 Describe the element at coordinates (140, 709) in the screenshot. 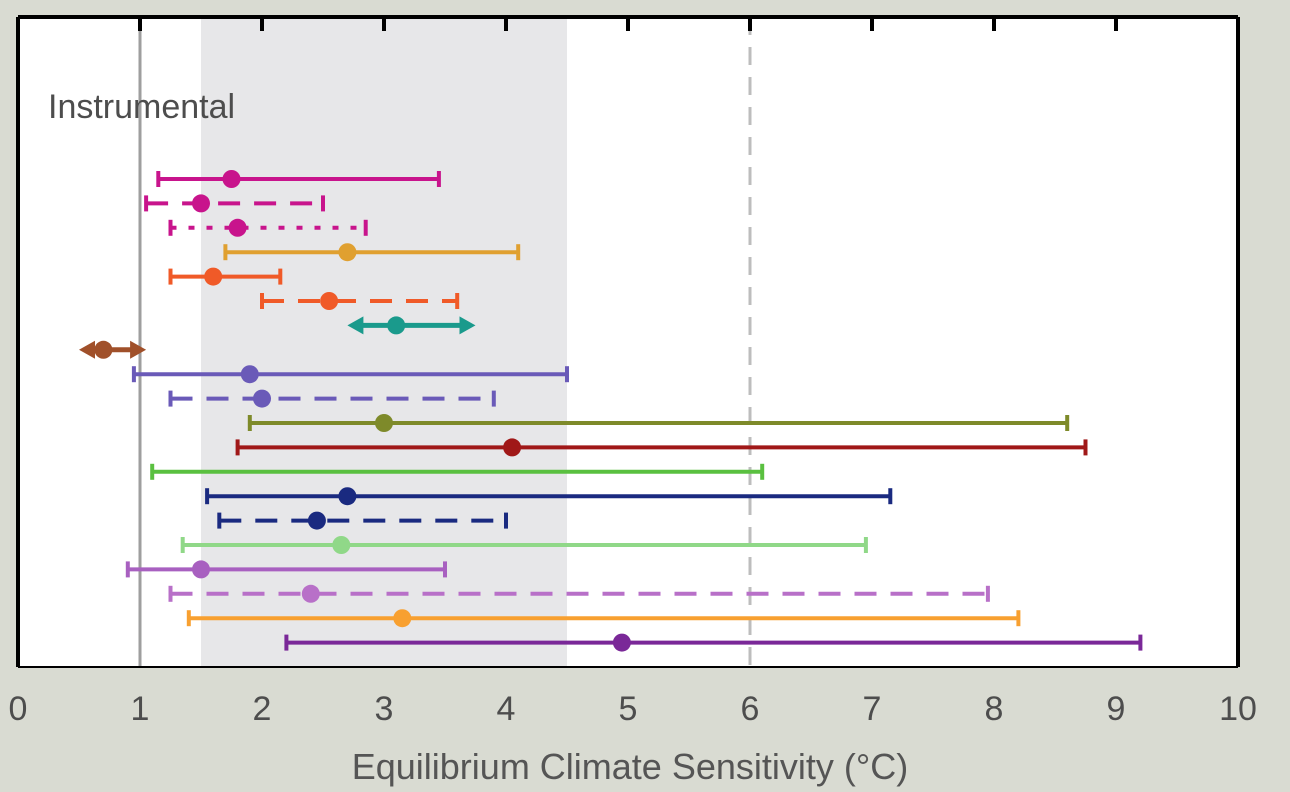

I see `x-tick-label-1: 1` at that location.